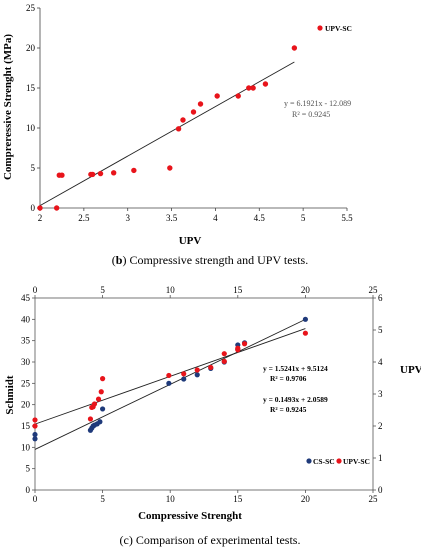 The height and width of the screenshot is (550, 421). Describe the element at coordinates (195, 218) in the screenshot. I see `chart-b-x-tick-labels: 2 2.5 3 3.5 4 4.5 5 5.5` at that location.